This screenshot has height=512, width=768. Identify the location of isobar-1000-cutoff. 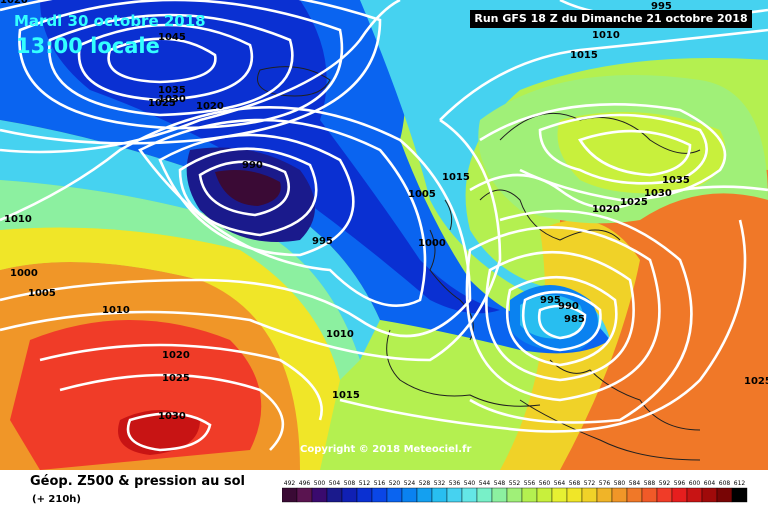
(560, 316).